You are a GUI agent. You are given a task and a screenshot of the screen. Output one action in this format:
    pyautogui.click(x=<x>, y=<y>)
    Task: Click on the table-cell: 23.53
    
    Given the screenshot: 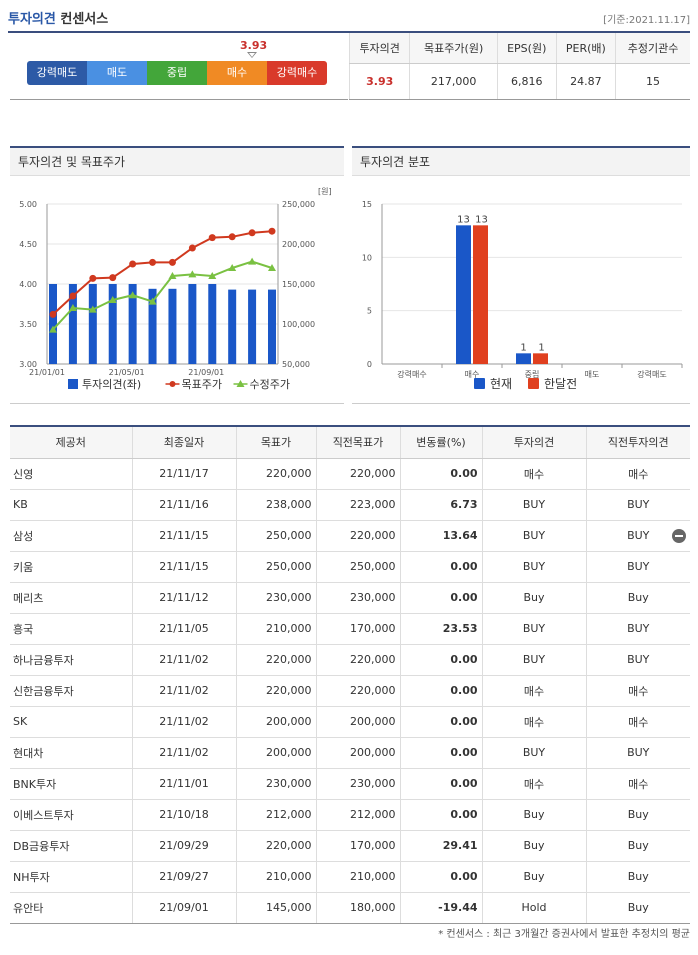 What is the action you would take?
    pyautogui.click(x=441, y=629)
    